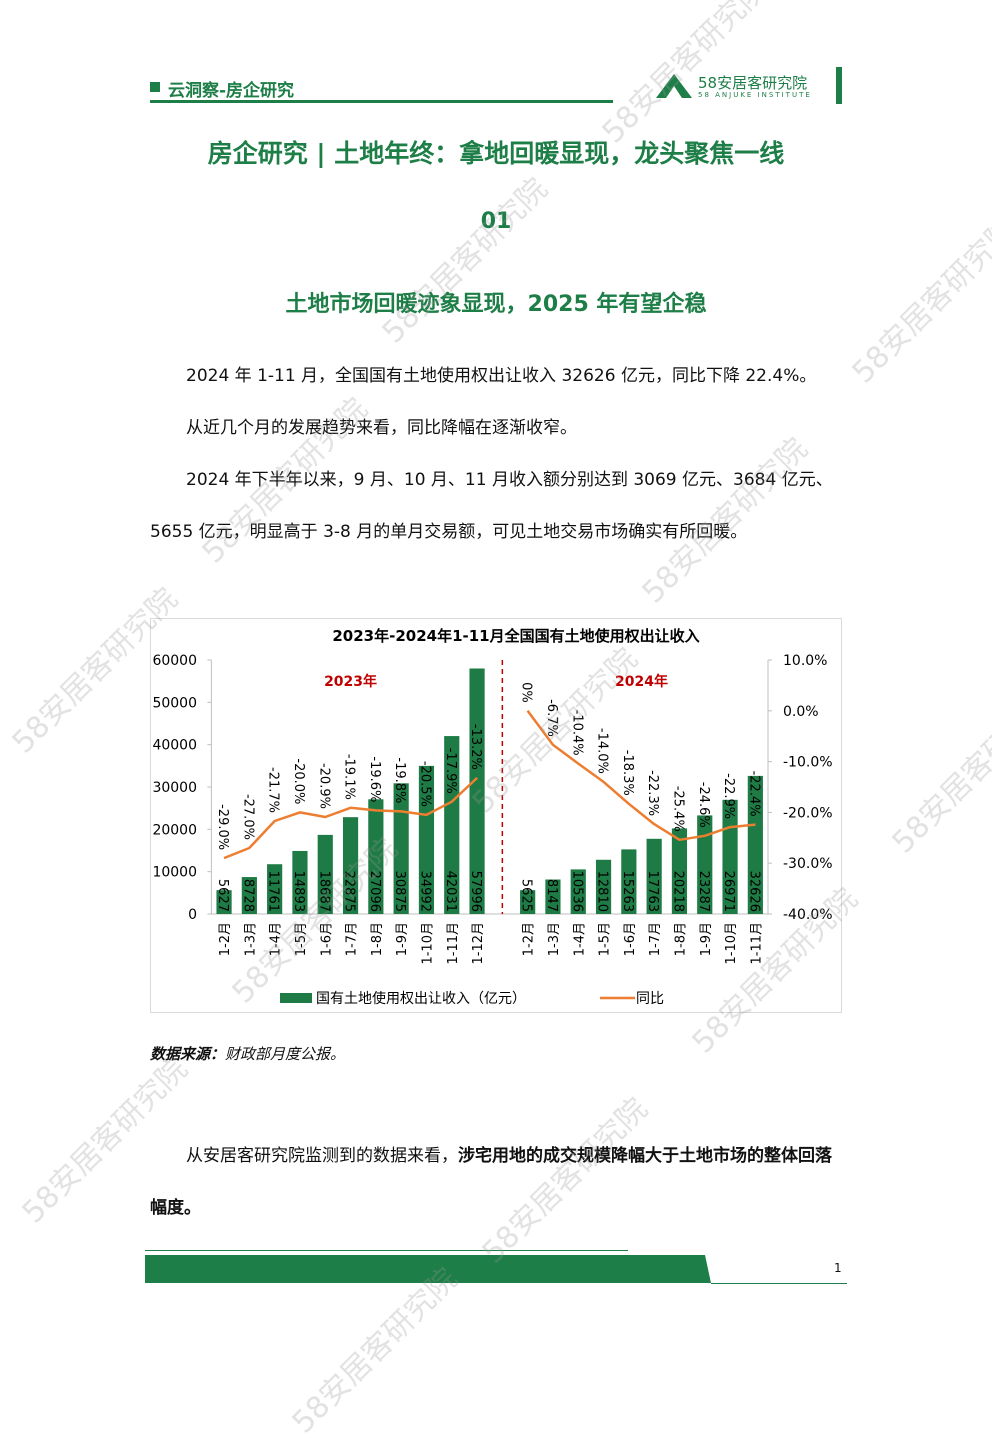 The image size is (992, 1441). I want to click on line-value-label: -22.3%, so click(652, 793).